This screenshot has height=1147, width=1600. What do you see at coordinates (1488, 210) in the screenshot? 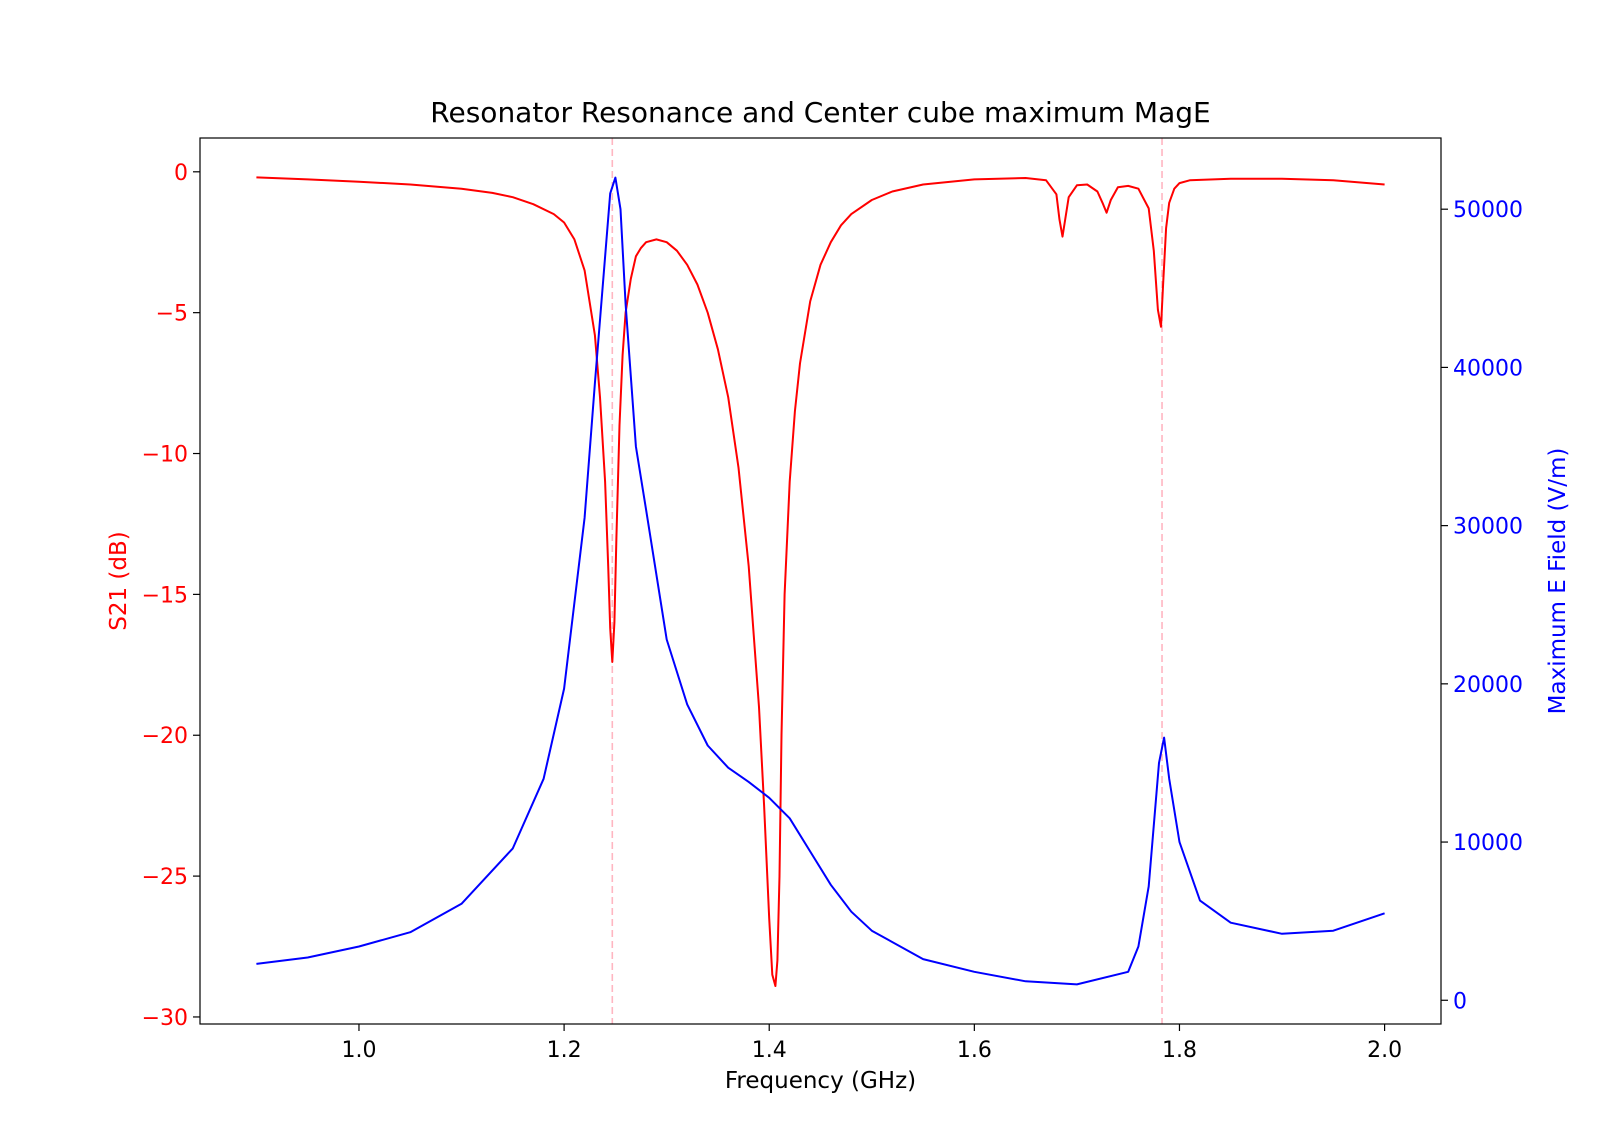
I see `y-right-tick-label: 50000` at bounding box center [1488, 210].